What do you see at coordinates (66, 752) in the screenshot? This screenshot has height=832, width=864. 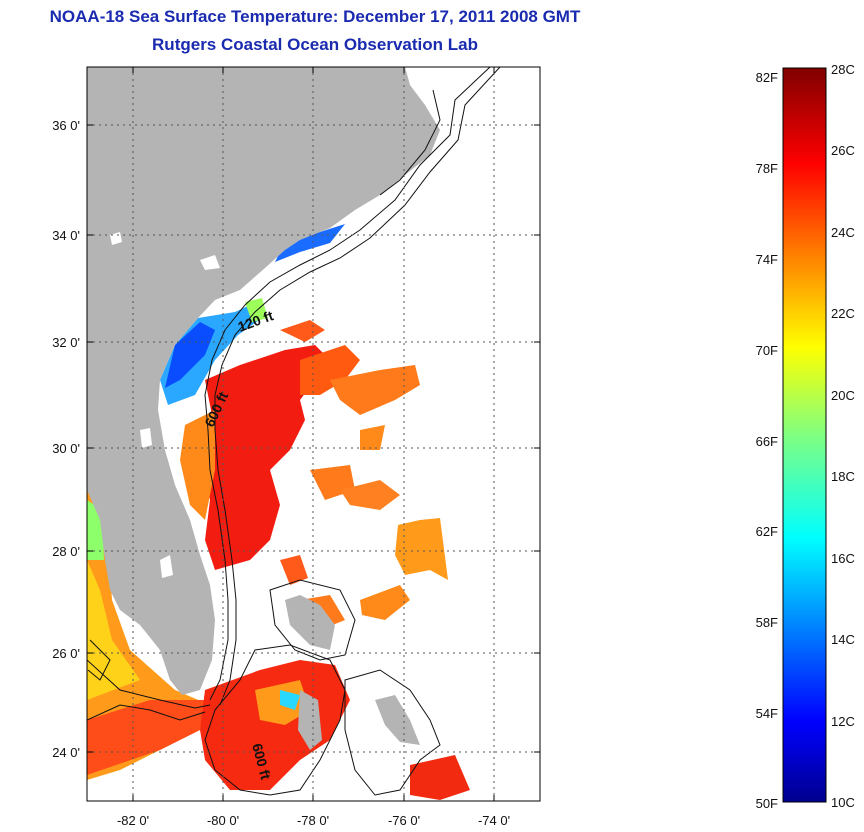 I see `lat-label: 24 0'` at bounding box center [66, 752].